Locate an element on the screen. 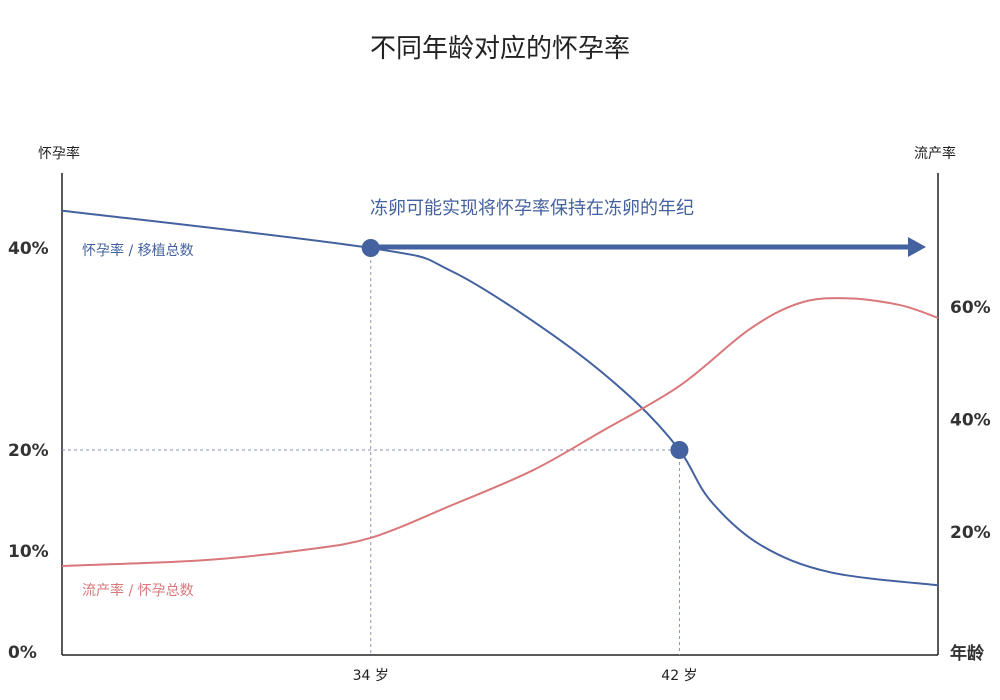 This screenshot has width=1000, height=700. y-left-label: 怀孕率 is located at coordinates (59, 153).